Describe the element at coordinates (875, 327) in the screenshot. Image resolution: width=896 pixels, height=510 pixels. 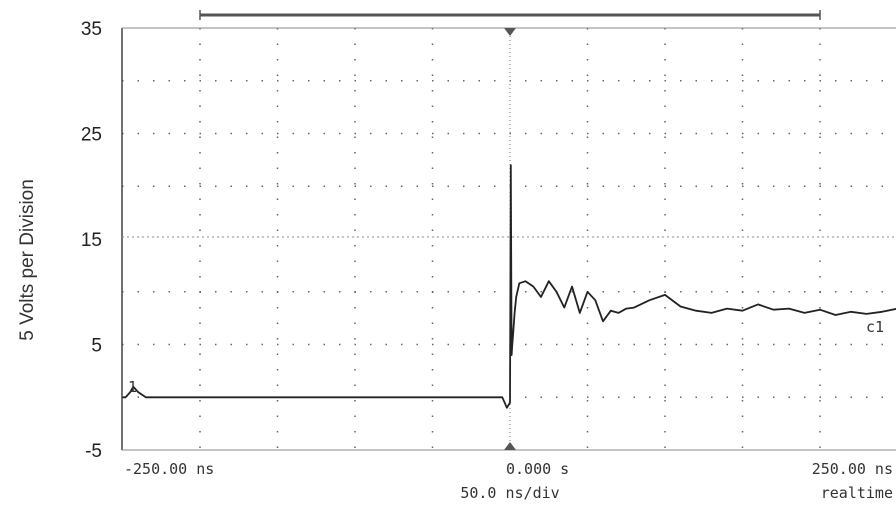
I see `series-end-label: c1` at that location.